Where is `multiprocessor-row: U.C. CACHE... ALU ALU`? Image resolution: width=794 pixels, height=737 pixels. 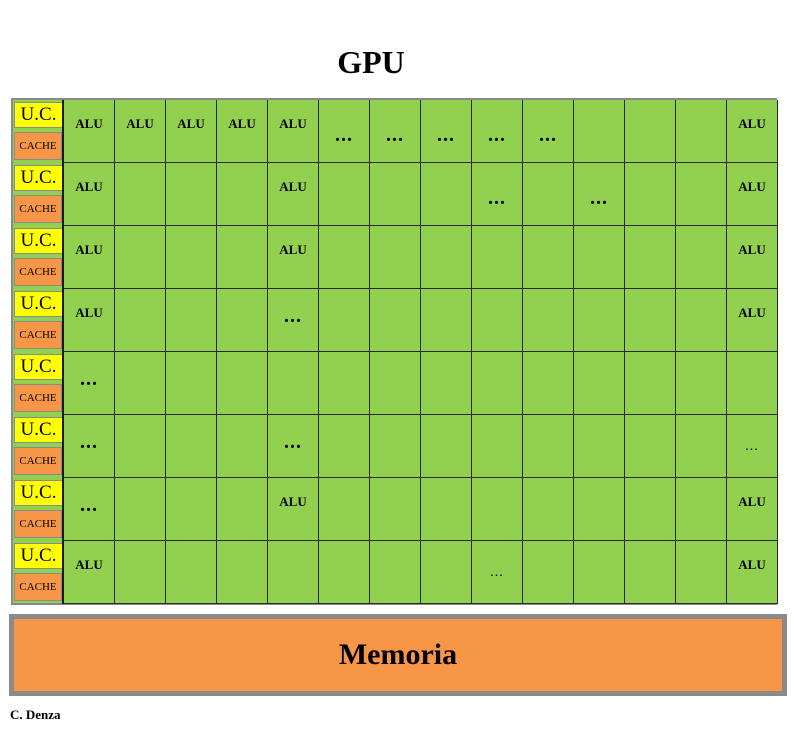 multiprocessor-row: U.C. CACHE... ALU ALU is located at coordinates (395, 509).